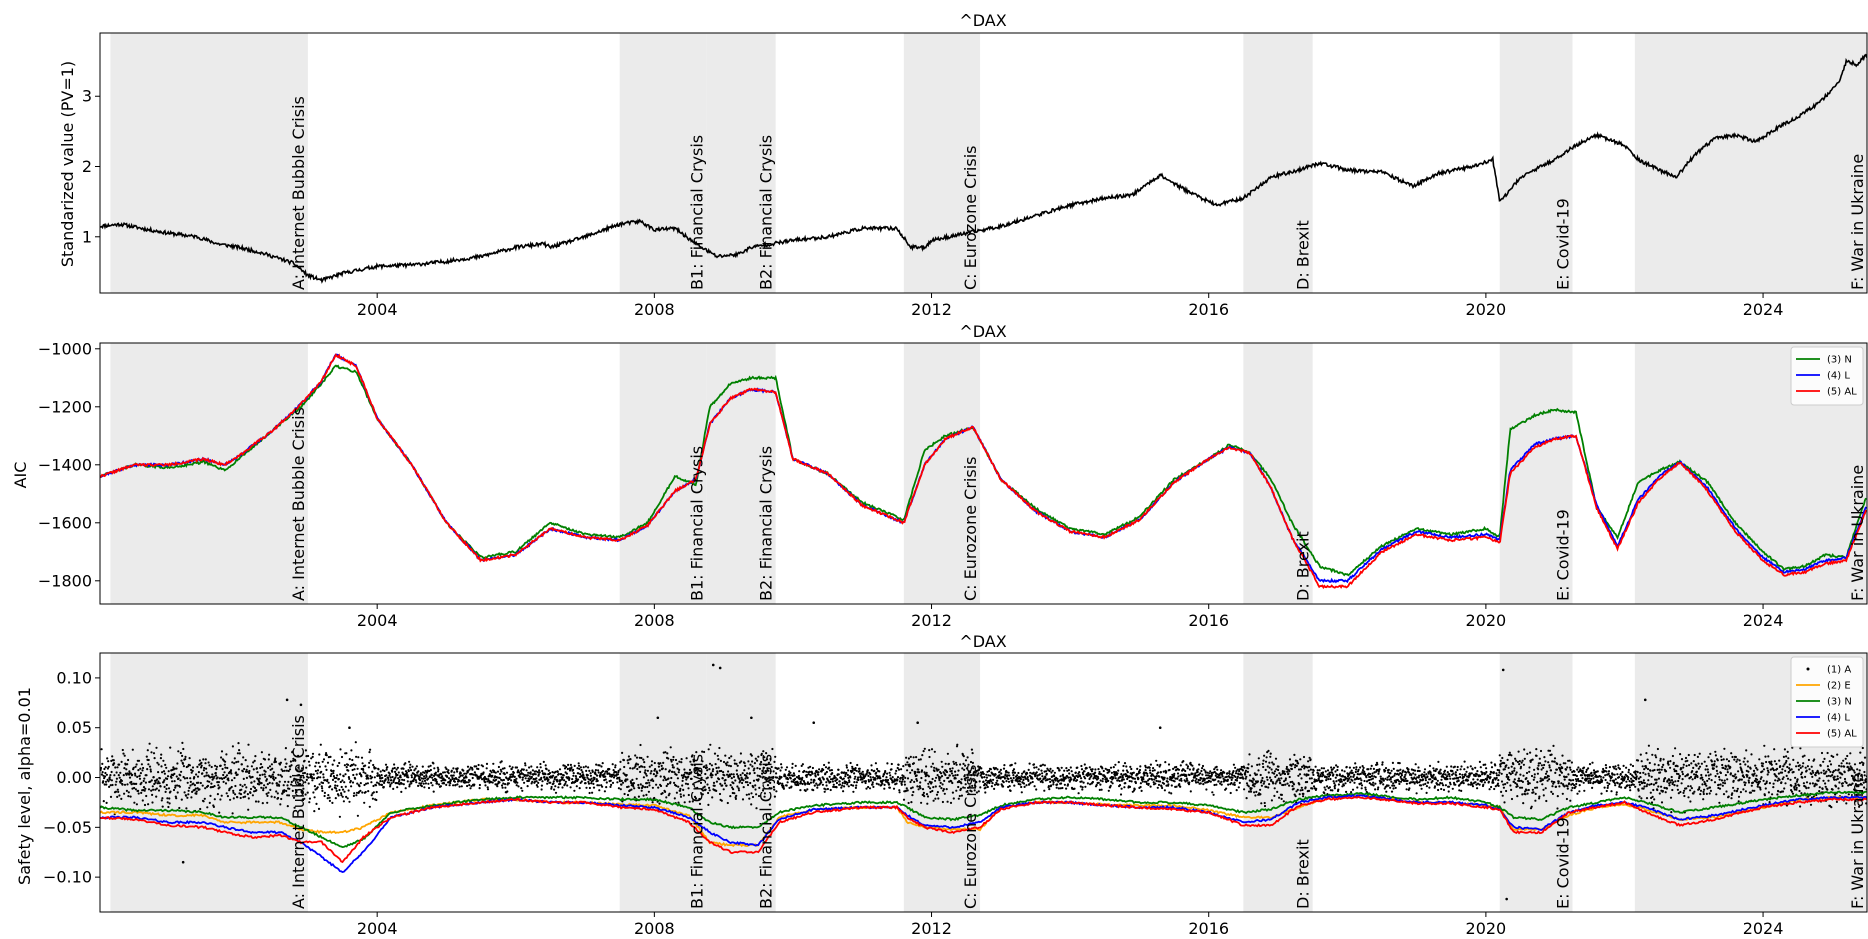 Image resolution: width=1868 pixels, height=939 pixels. What do you see at coordinates (1563, 244) in the screenshot?
I see `crisis-label: E: Covid-19` at bounding box center [1563, 244].